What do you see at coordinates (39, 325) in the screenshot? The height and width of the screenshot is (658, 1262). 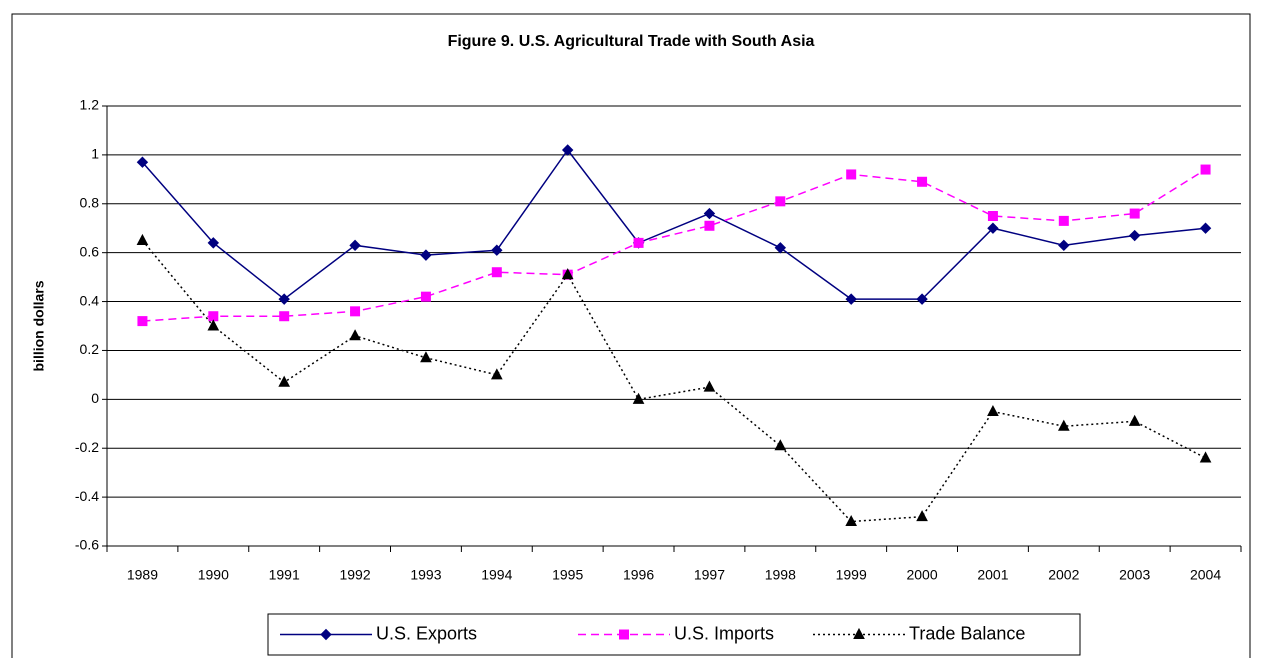 I see `y-axis-label: billion dollars` at bounding box center [39, 325].